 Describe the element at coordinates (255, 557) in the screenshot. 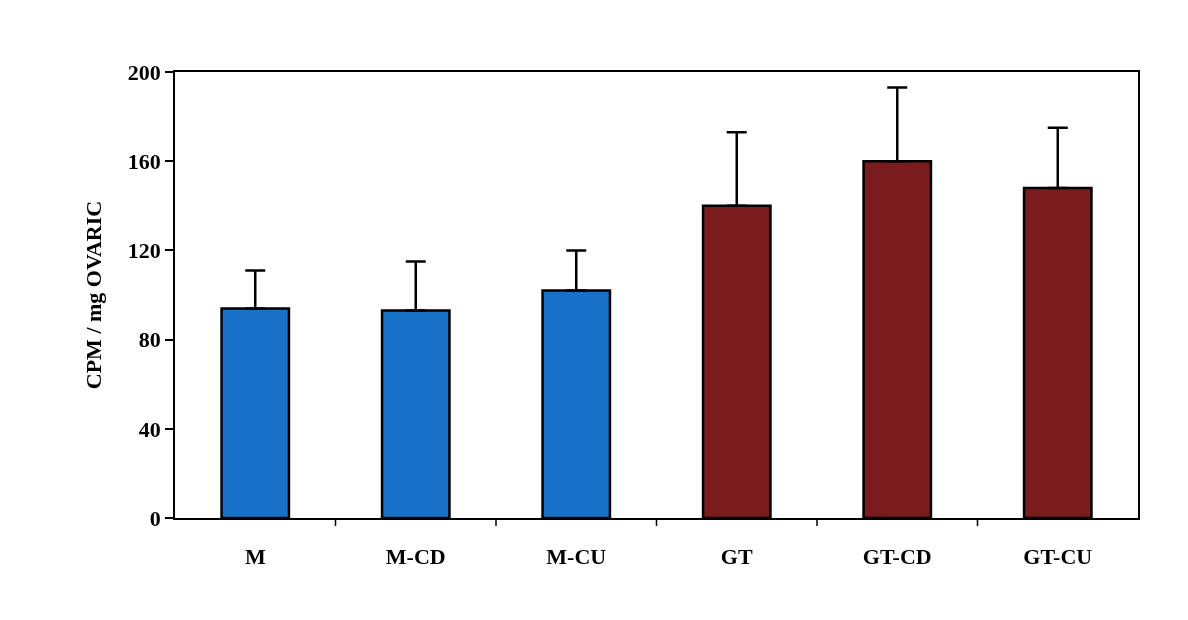

I see `x-tick-label: M` at that location.